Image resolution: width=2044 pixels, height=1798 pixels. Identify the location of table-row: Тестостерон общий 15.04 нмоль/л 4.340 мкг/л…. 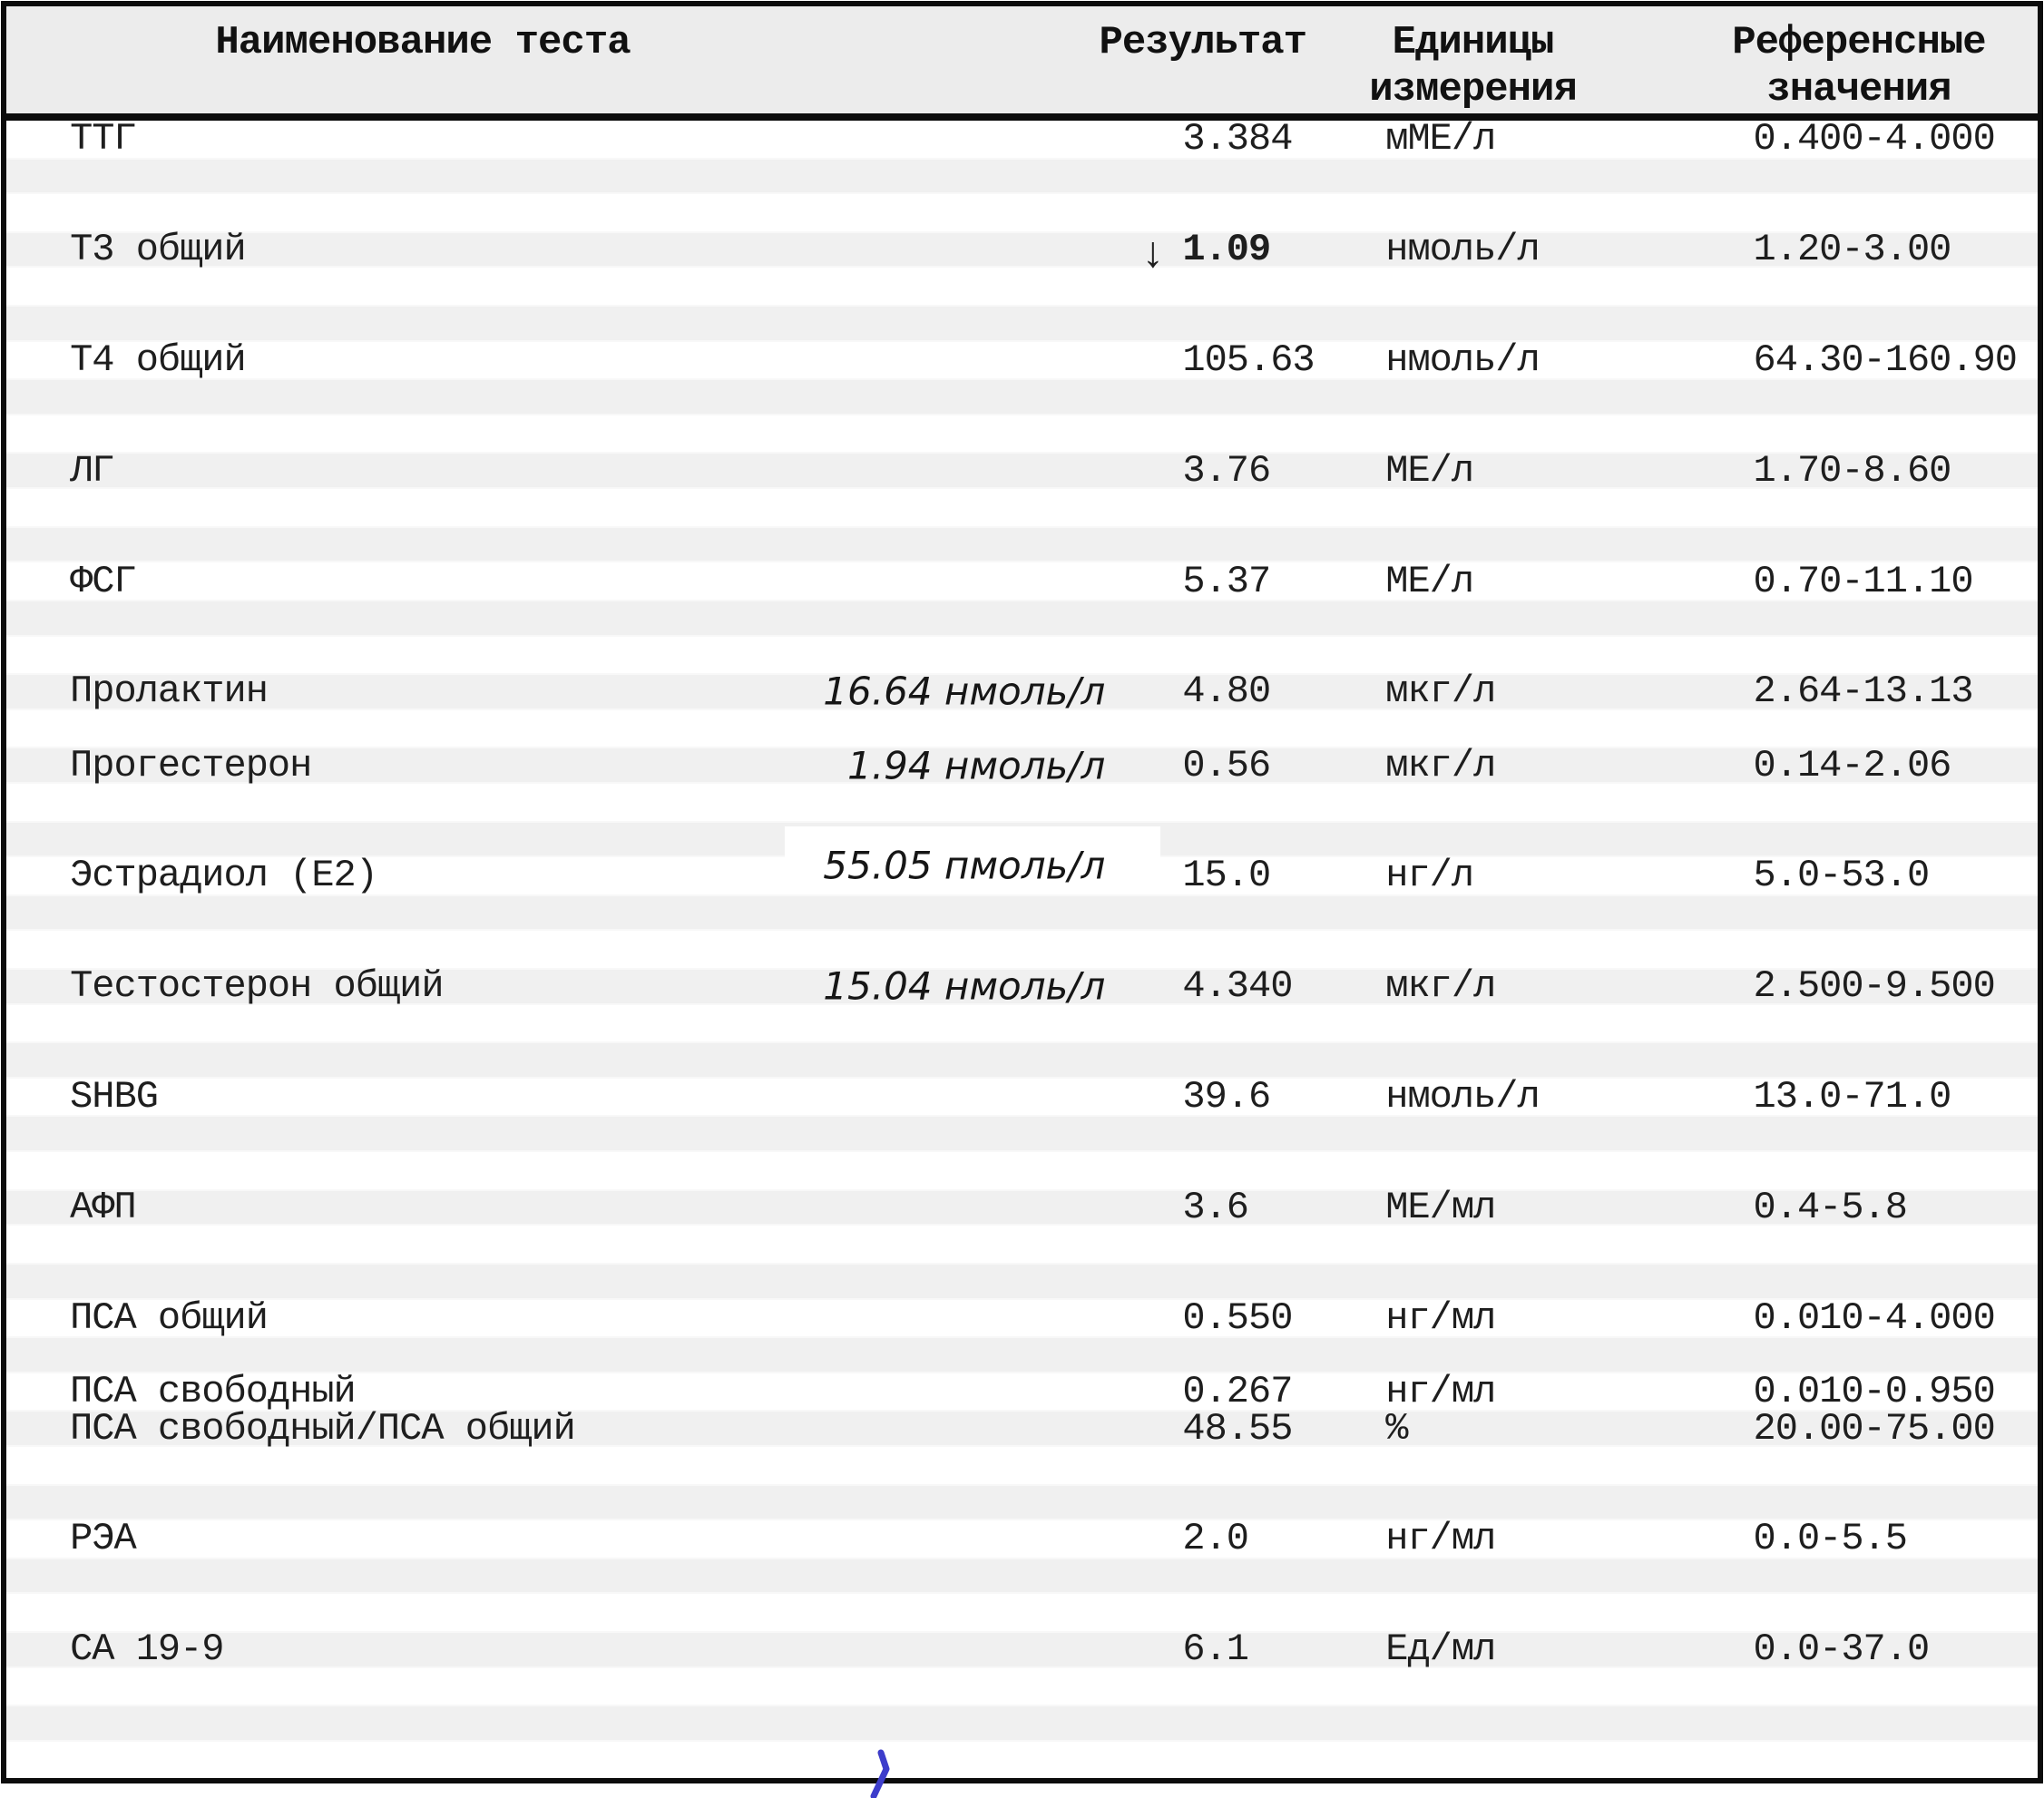
(1022, 987).